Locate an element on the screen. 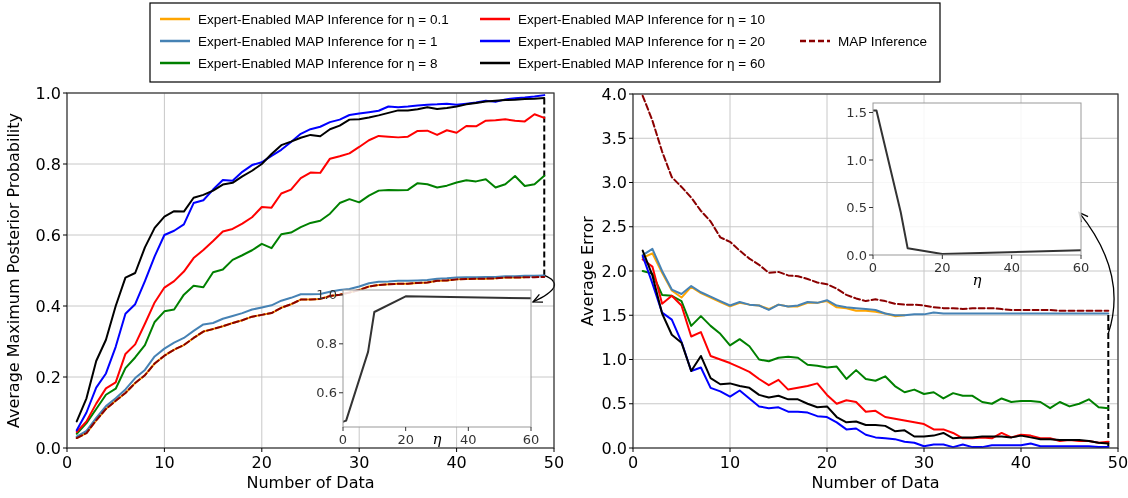  y-tick-label: 2.0 is located at coordinates (614, 271).